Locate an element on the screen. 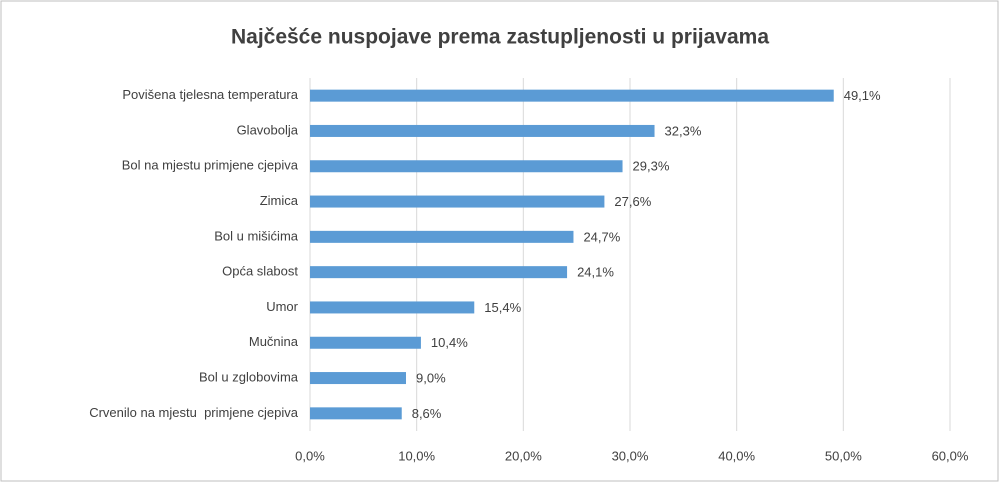 This screenshot has width=1000, height=483. data-label: 29,3% is located at coordinates (651, 166).